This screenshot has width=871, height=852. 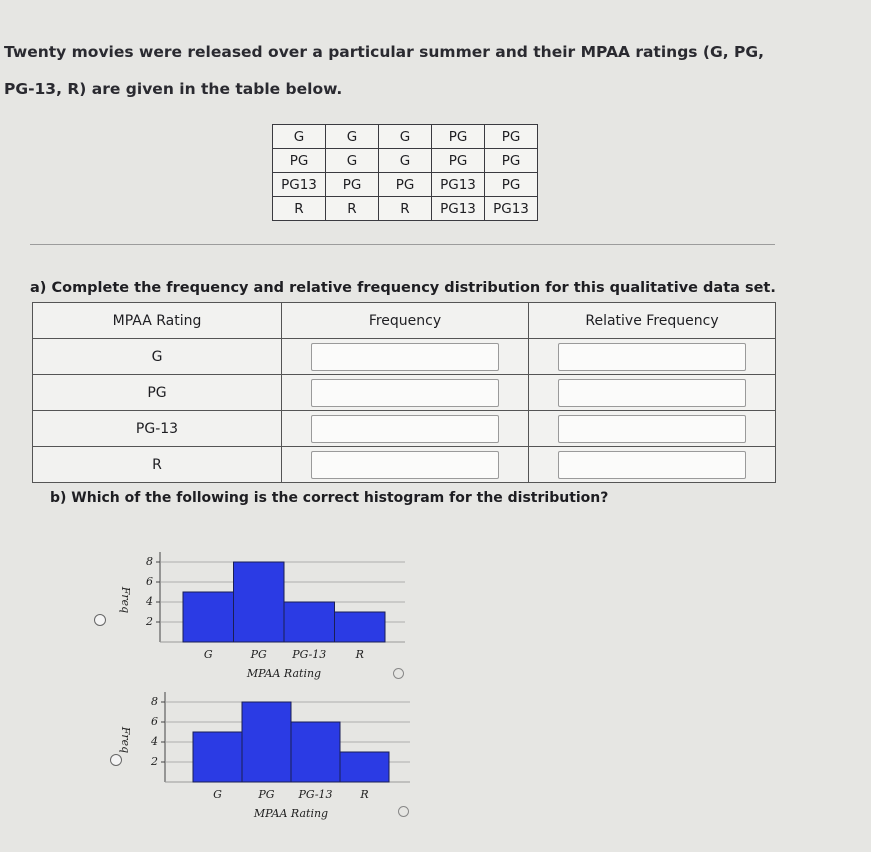 What do you see at coordinates (157, 356) in the screenshot?
I see `rating-cell: G` at bounding box center [157, 356].